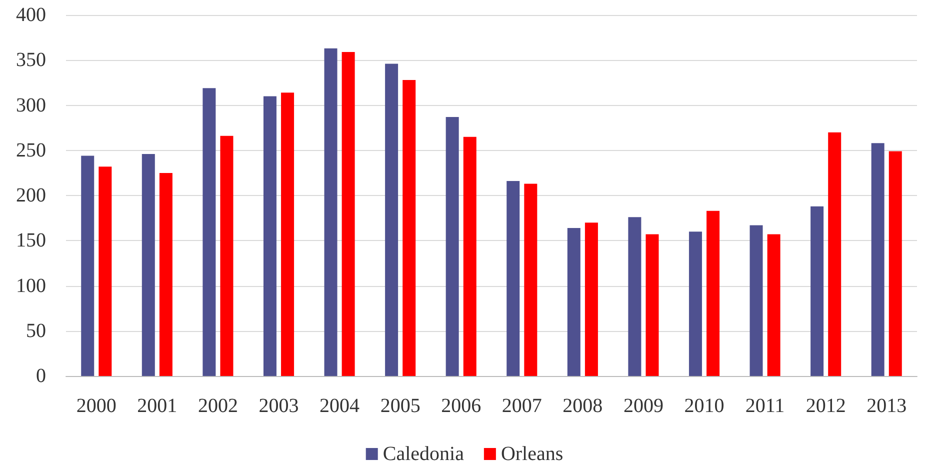 The height and width of the screenshot is (471, 929). What do you see at coordinates (31, 60) in the screenshot?
I see `y-tick-label: 350` at bounding box center [31, 60].